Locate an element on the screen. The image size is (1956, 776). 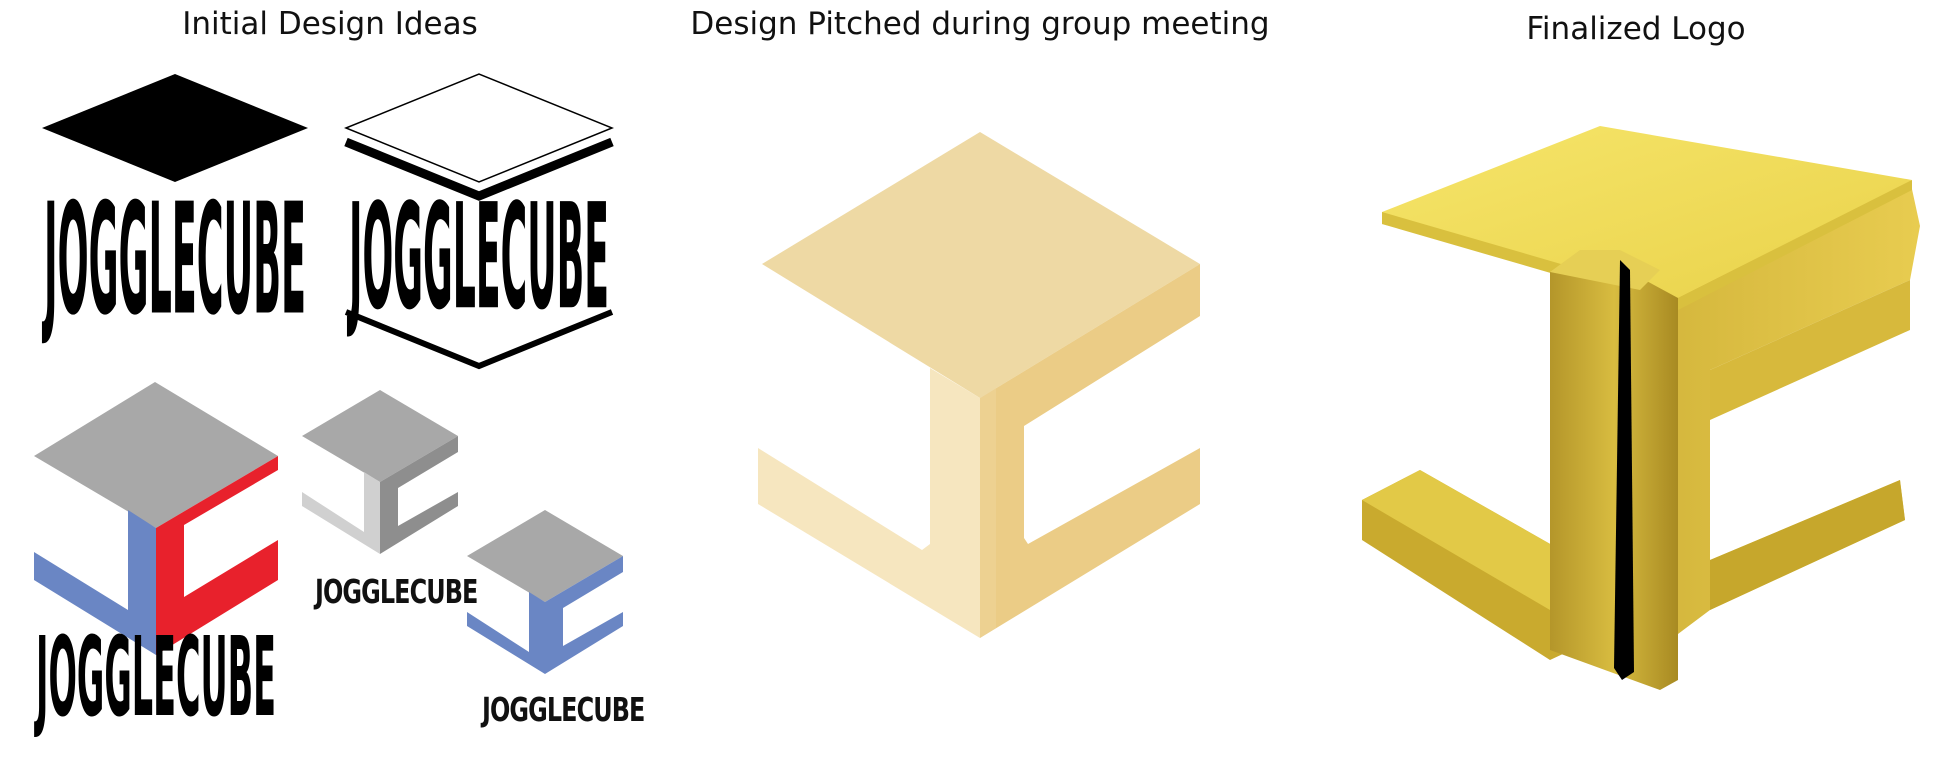
logo-idea-blue-jc-cube is located at coordinates (545, 592).